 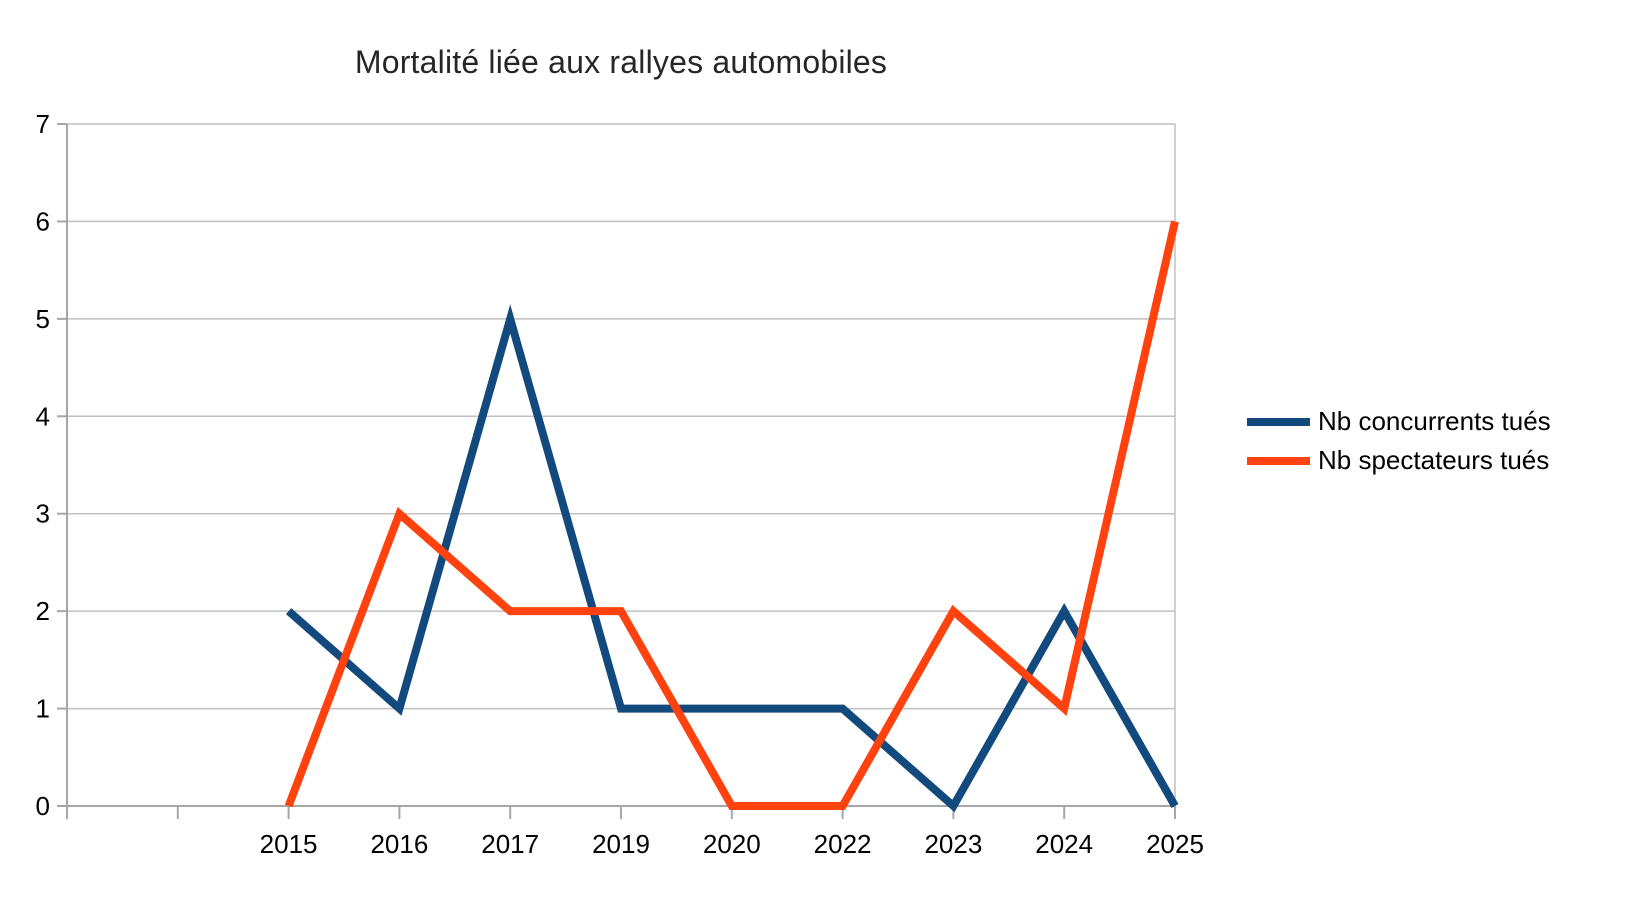 What do you see at coordinates (43, 611) in the screenshot?
I see `y-tick-label: 2` at bounding box center [43, 611].